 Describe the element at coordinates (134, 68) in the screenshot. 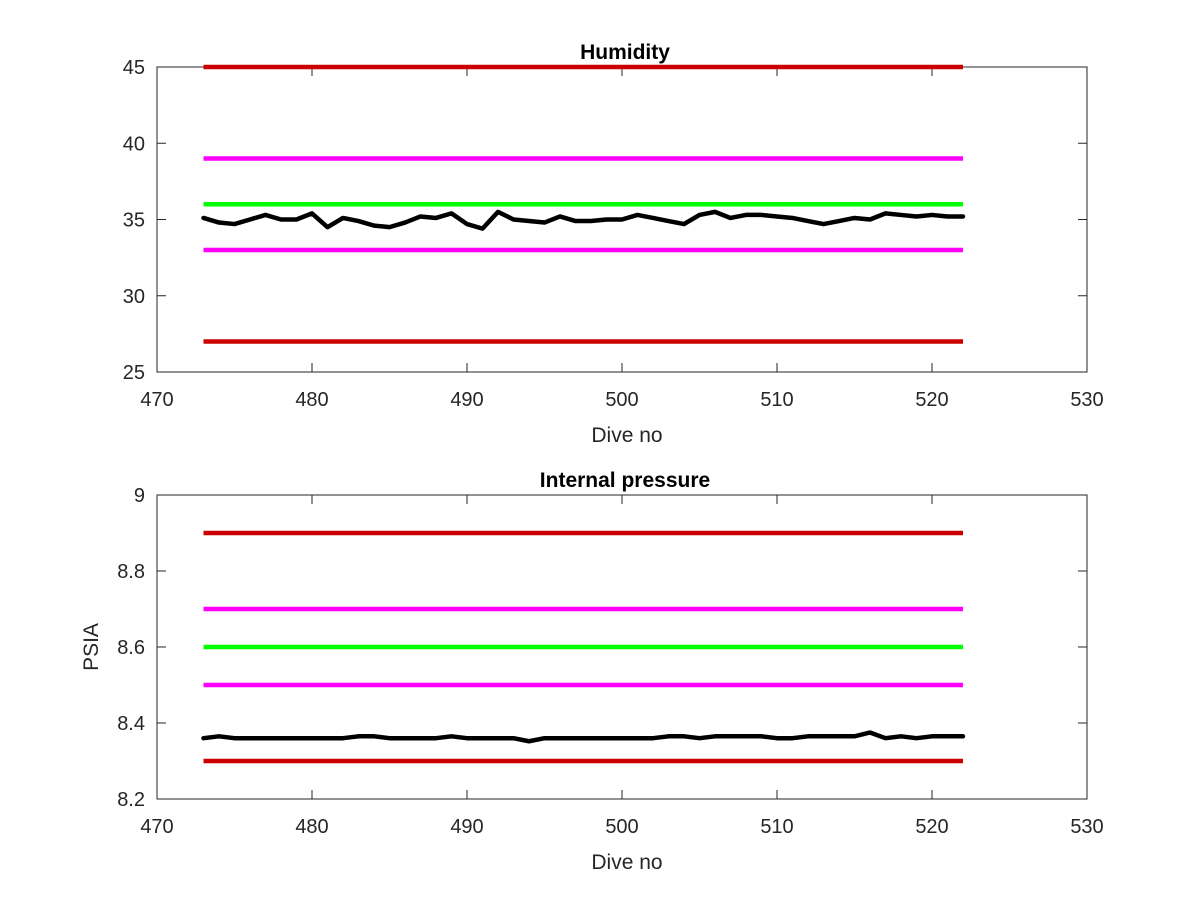

I see `y-tick-label: 45` at that location.